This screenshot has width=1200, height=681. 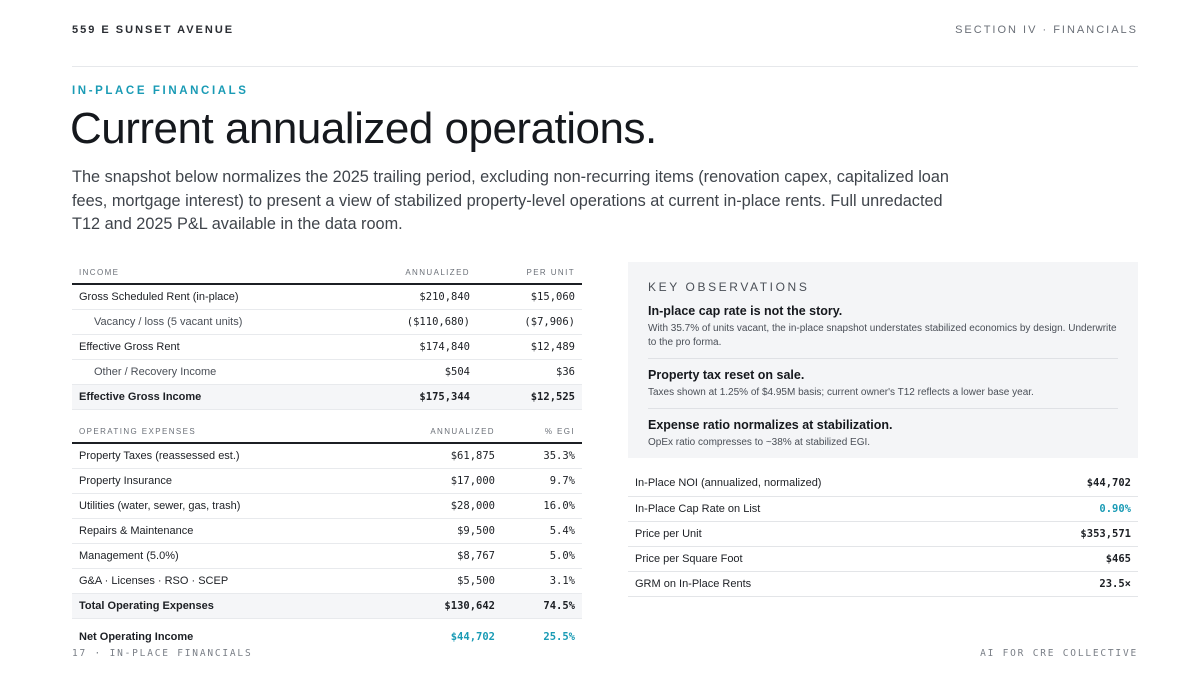 What do you see at coordinates (529, 322) in the screenshot?
I see `row-per-unit: ($7,906)` at bounding box center [529, 322].